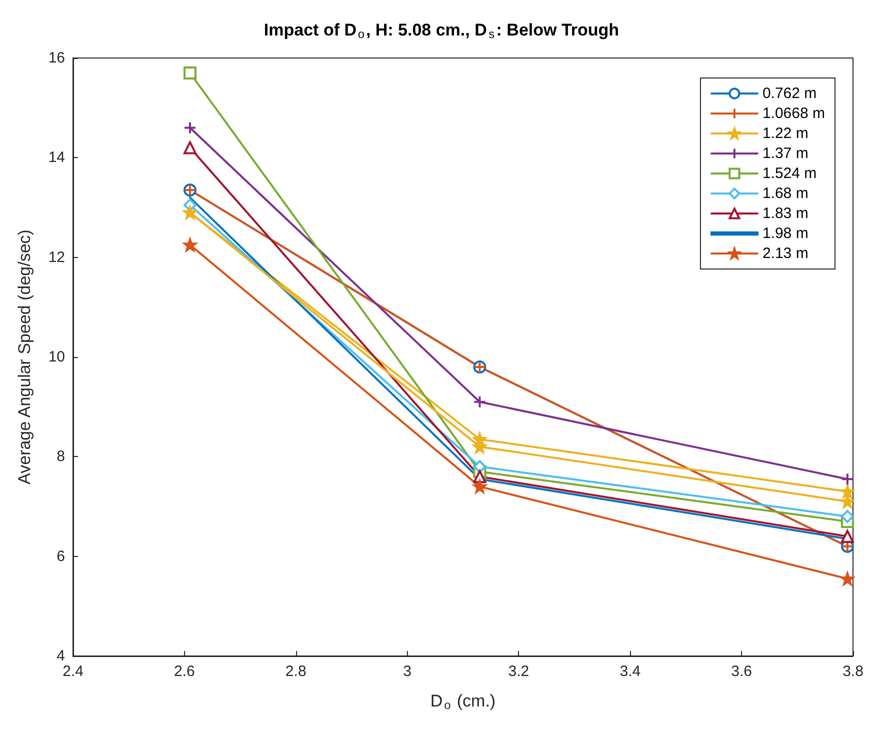  Describe the element at coordinates (519, 671) in the screenshot. I see `x-tick-label: 3.2` at that location.